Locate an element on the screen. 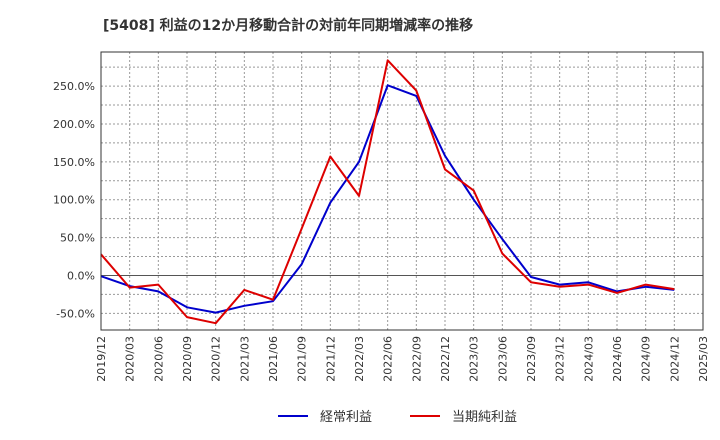  x-tick-label: 2022/12 is located at coordinates (445, 359).